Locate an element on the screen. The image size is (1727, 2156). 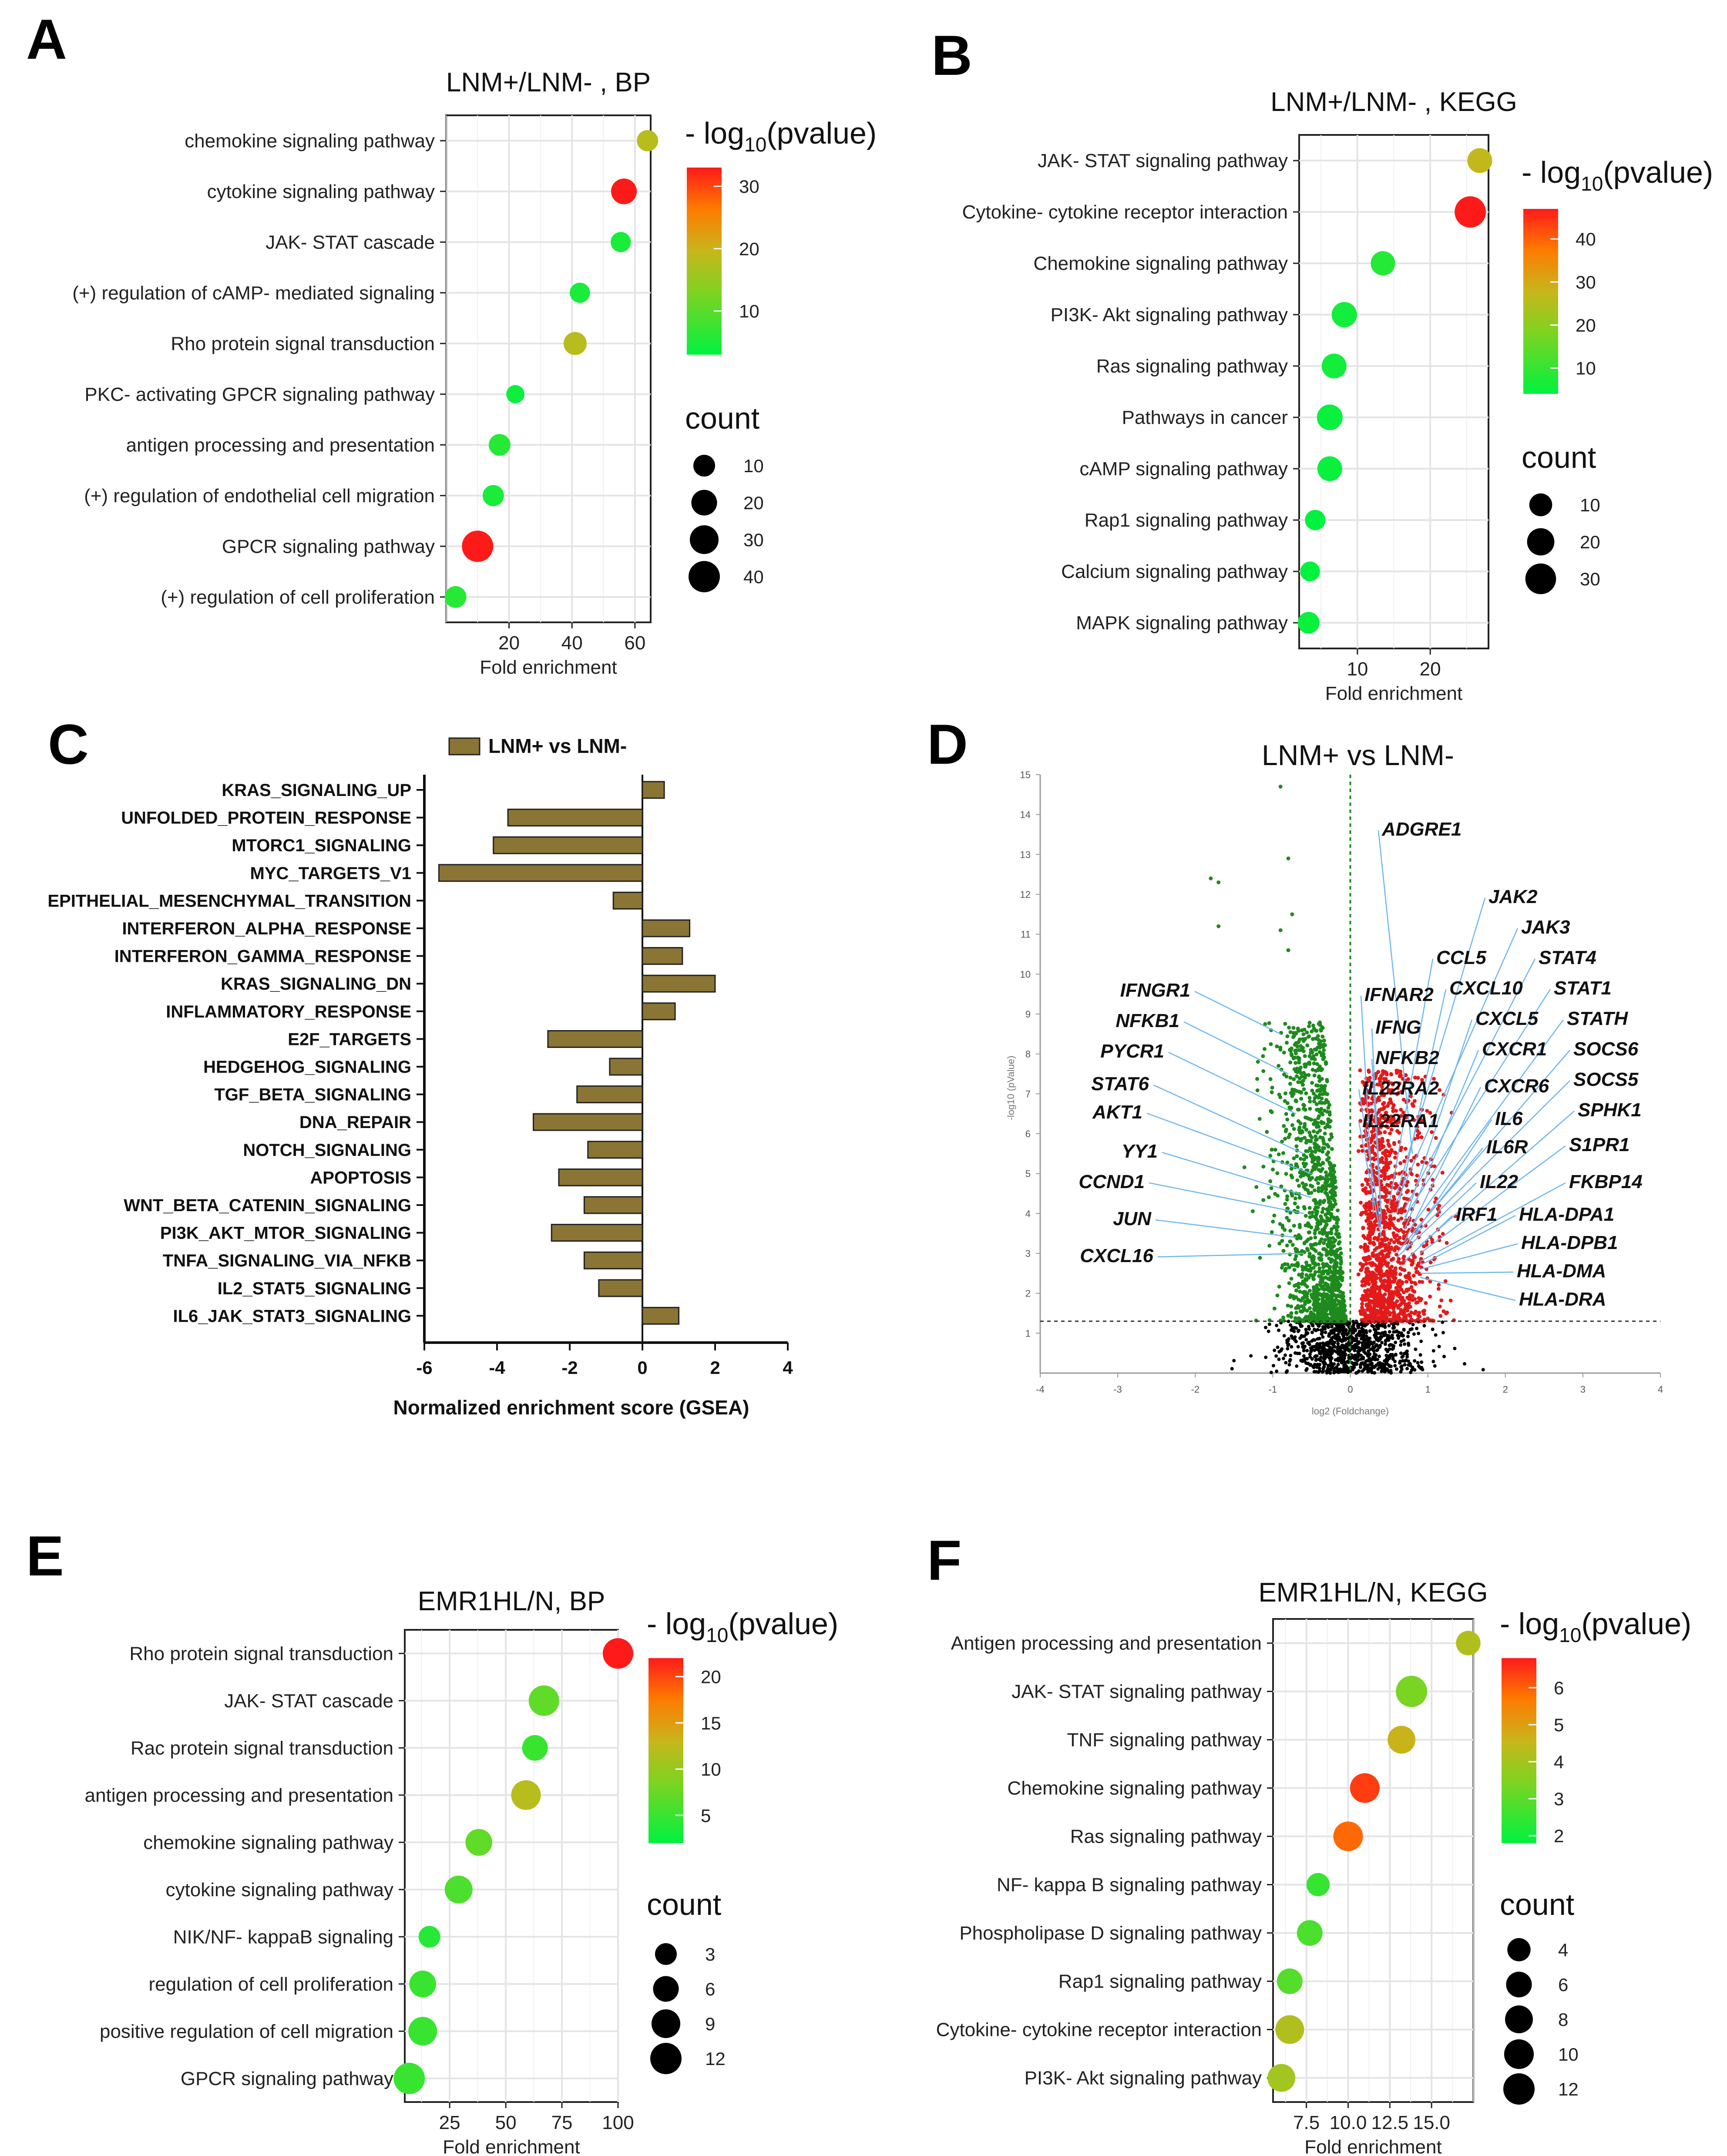
plot-frame is located at coordinates (512, 1866).